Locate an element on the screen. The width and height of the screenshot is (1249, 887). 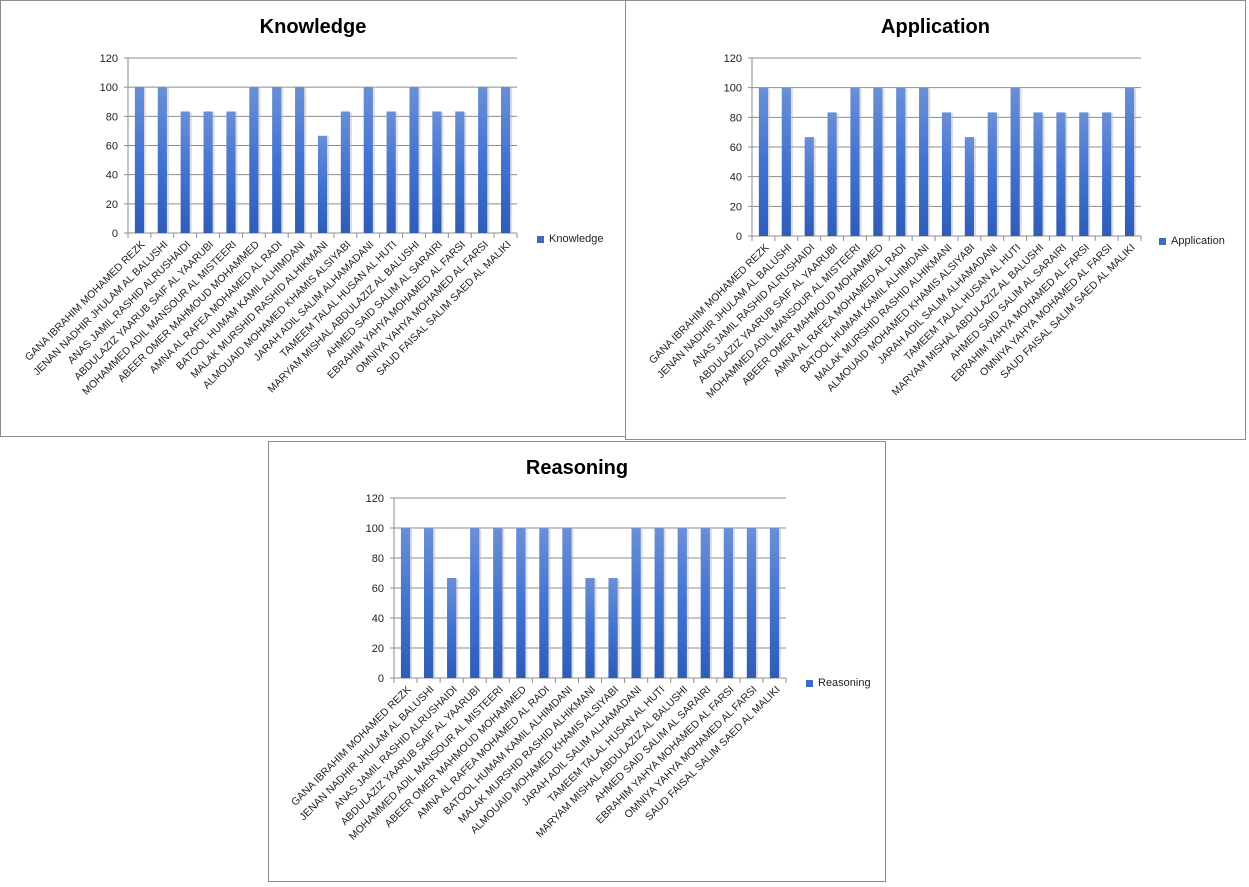
chart-legend: Reasoning is located at coordinates (838, 683).